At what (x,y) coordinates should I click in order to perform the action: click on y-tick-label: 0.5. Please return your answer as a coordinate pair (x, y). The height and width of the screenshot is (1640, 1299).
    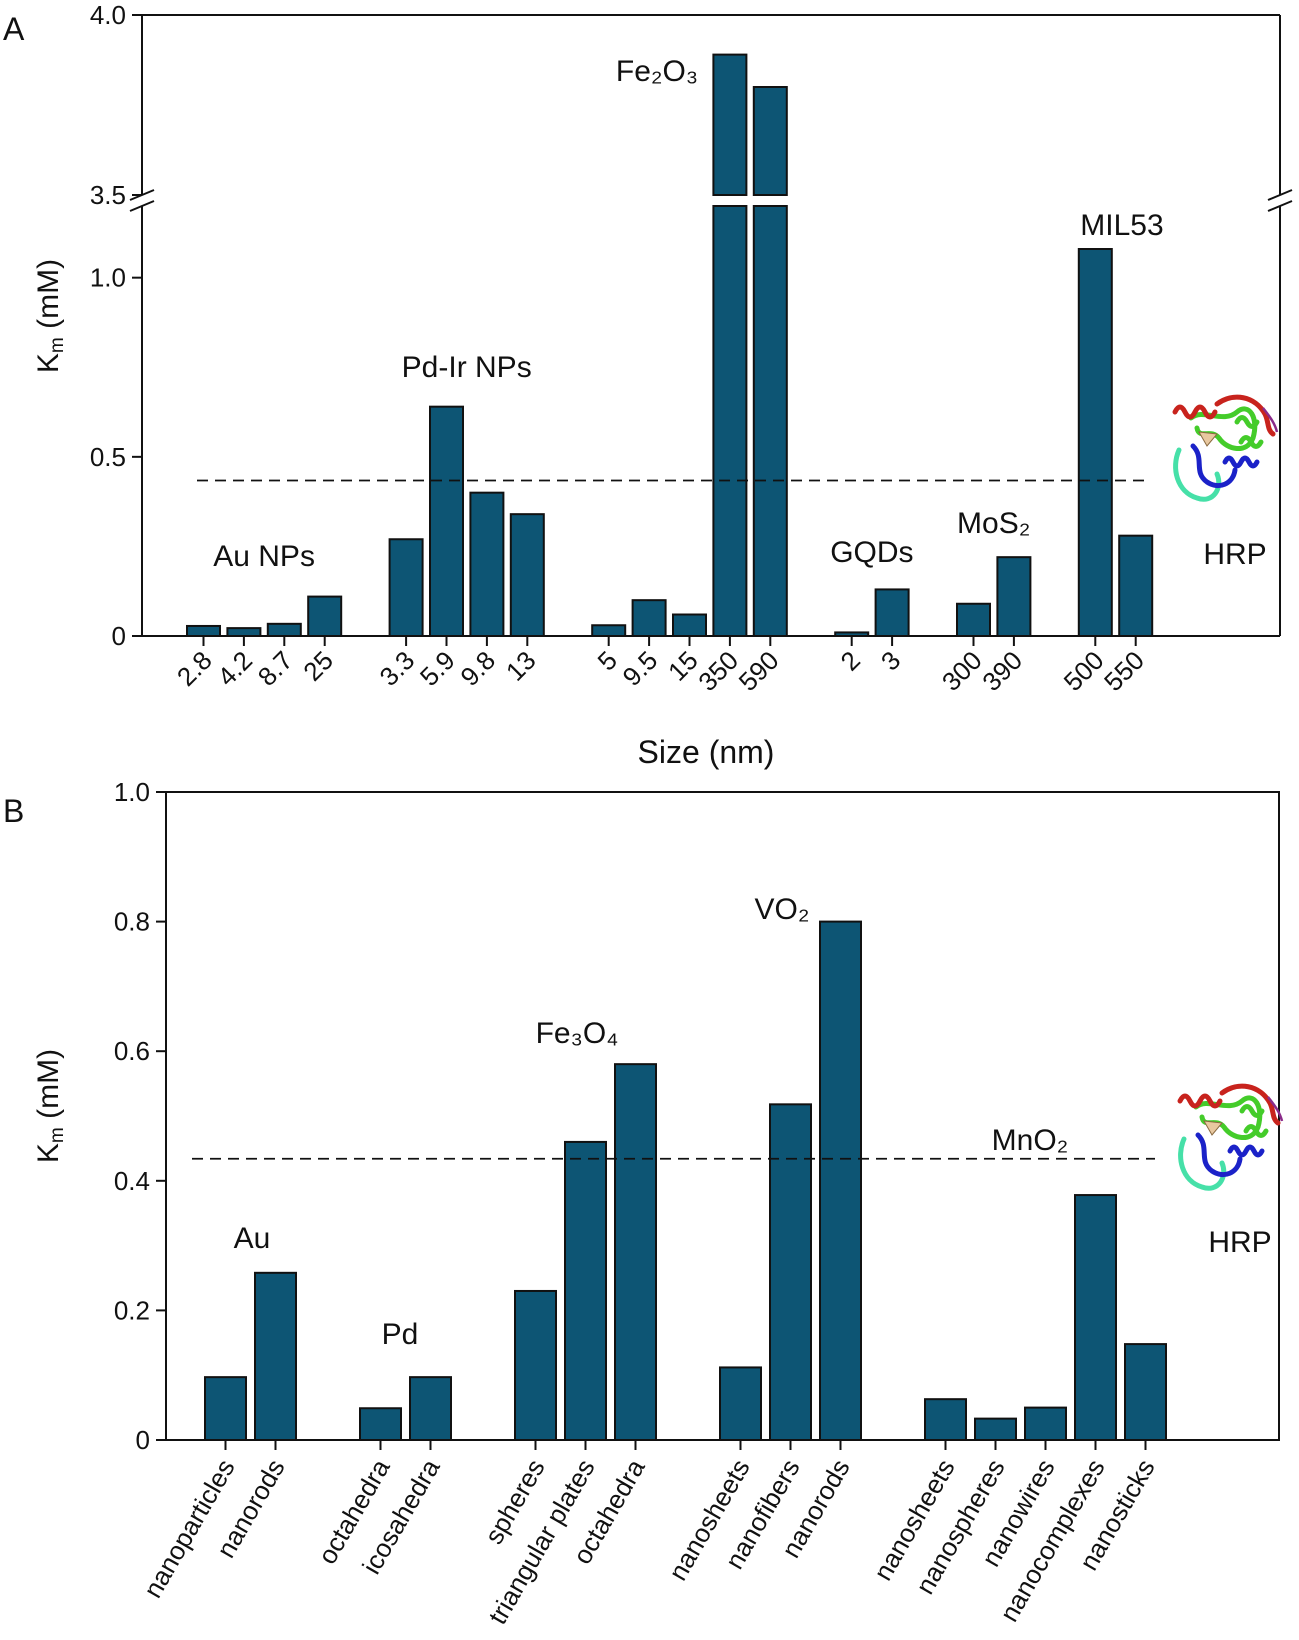
    Looking at the image, I should click on (108, 457).